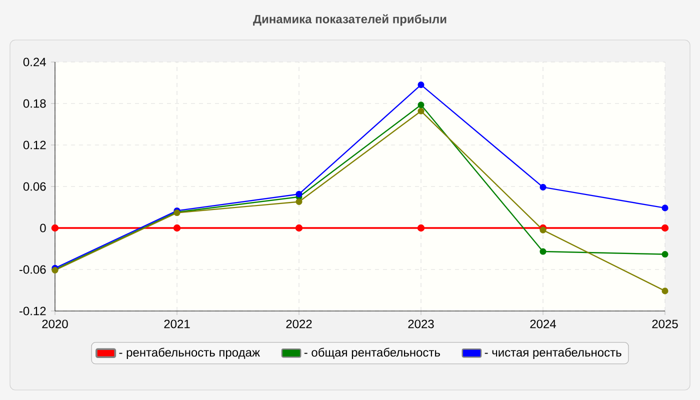 This screenshot has height=400, width=700. Describe the element at coordinates (177, 324) in the screenshot. I see `x-tick-label: 2021` at that location.